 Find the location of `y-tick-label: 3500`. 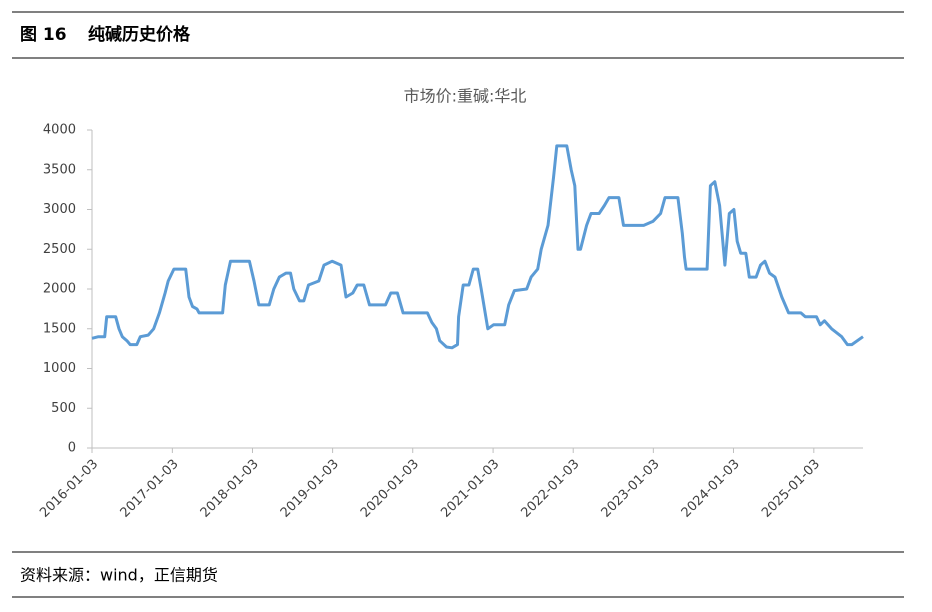

y-tick-label: 3500 is located at coordinates (59, 169).